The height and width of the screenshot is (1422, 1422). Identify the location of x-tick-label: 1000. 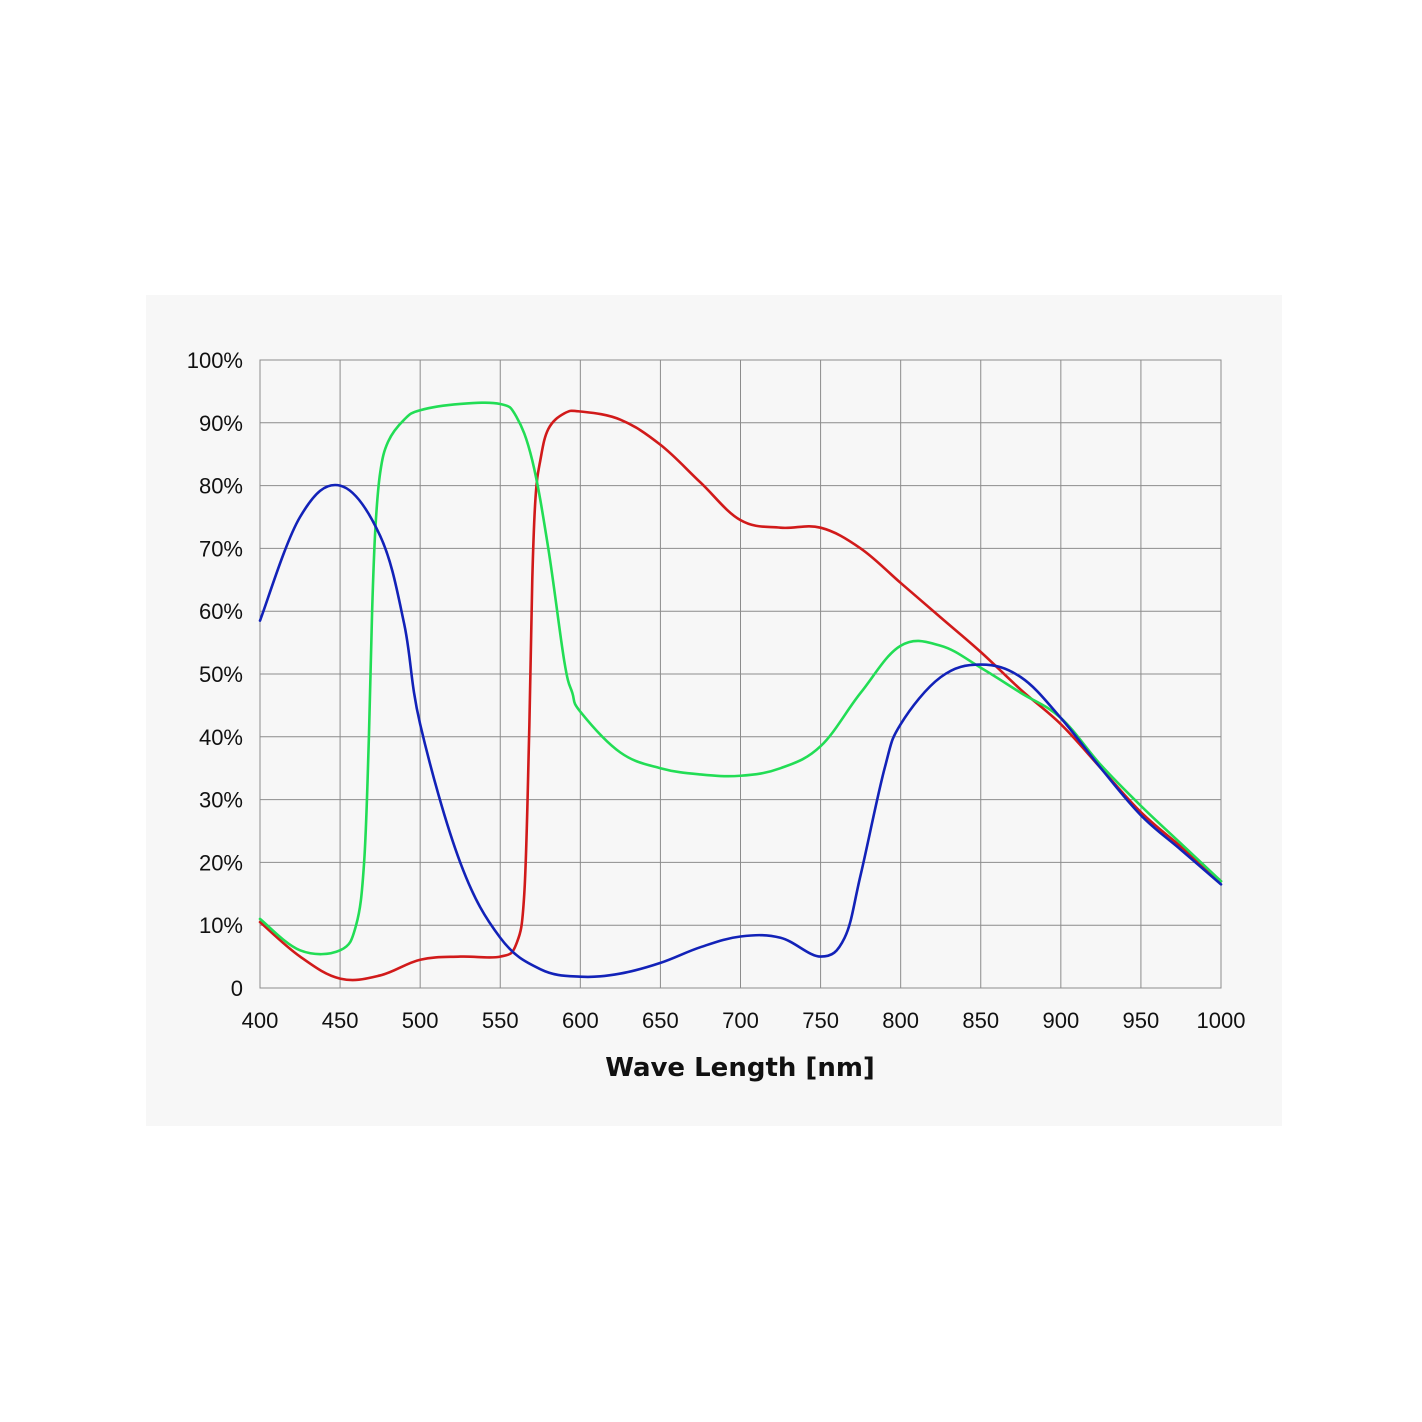
(1221, 1020).